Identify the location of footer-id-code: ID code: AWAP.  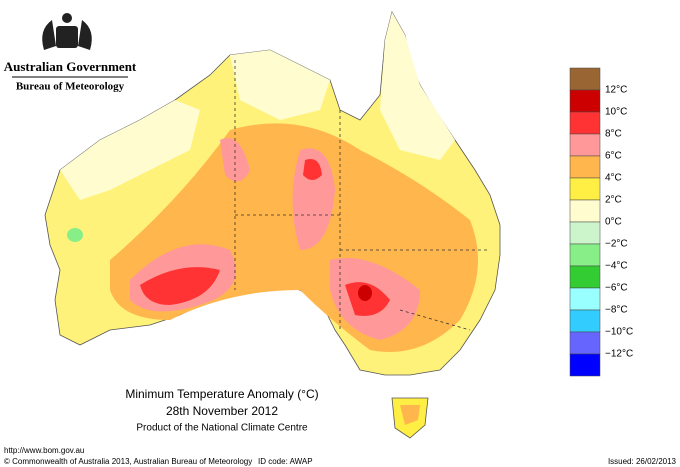
(285, 461).